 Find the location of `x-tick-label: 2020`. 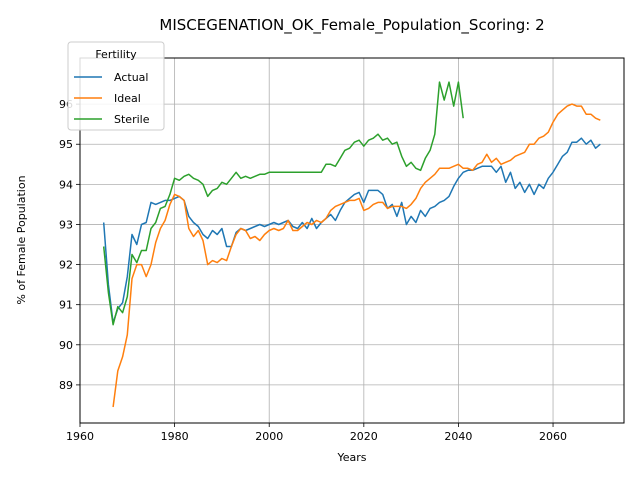

x-tick-label: 2020 is located at coordinates (364, 436).